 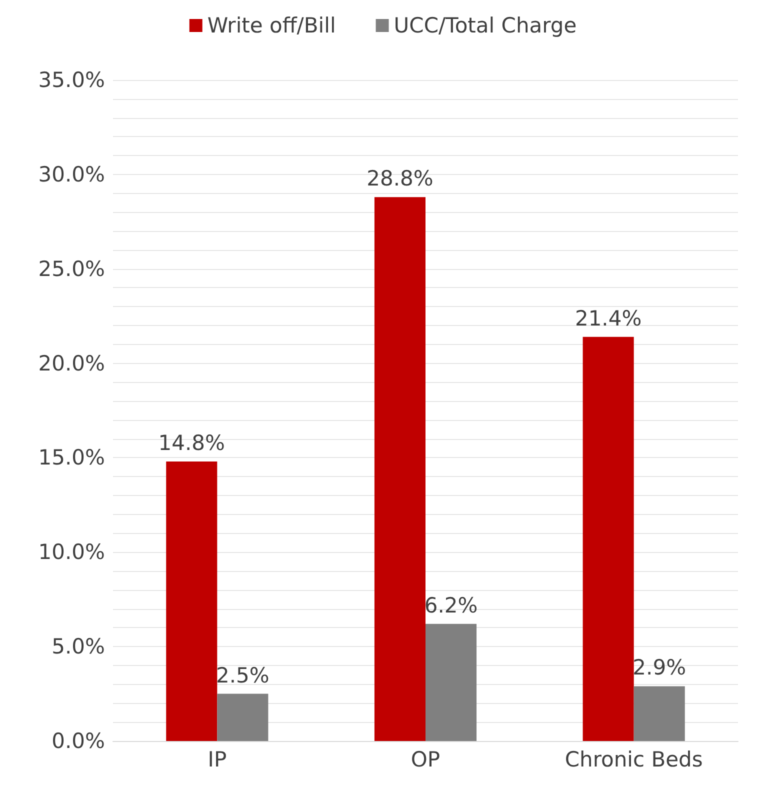 What do you see at coordinates (425, 760) in the screenshot?
I see `x-tick-label: OP` at bounding box center [425, 760].